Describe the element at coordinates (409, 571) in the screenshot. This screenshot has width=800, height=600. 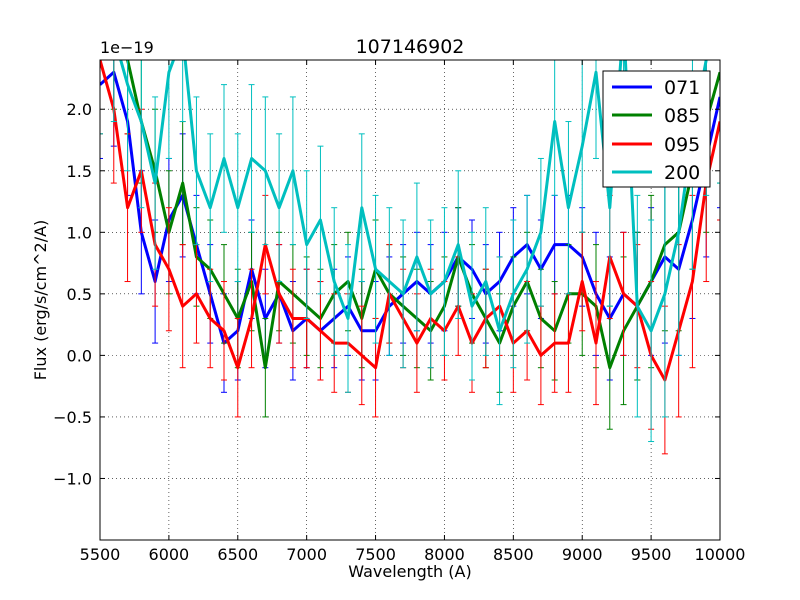
I see `x-axis-label: Wavelength (A)` at that location.